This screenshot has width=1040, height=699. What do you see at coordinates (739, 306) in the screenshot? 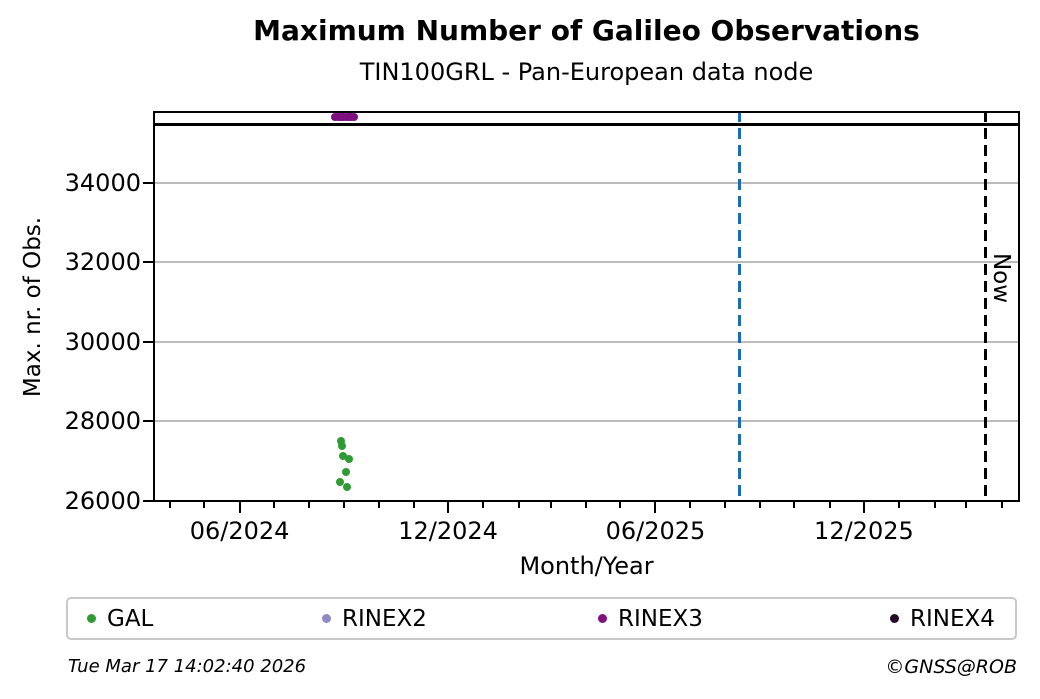
I see `reference-line` at bounding box center [739, 306].